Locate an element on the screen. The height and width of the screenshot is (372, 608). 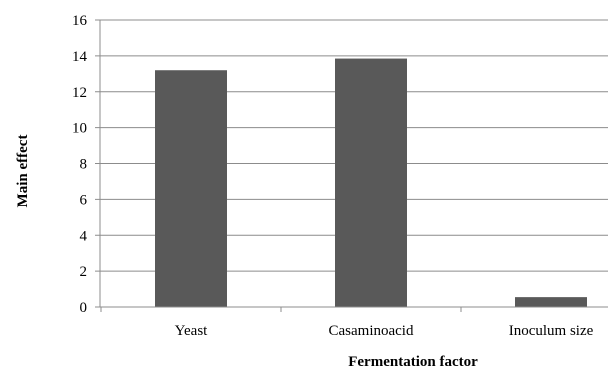
x-category-label: Yeast is located at coordinates (191, 331).